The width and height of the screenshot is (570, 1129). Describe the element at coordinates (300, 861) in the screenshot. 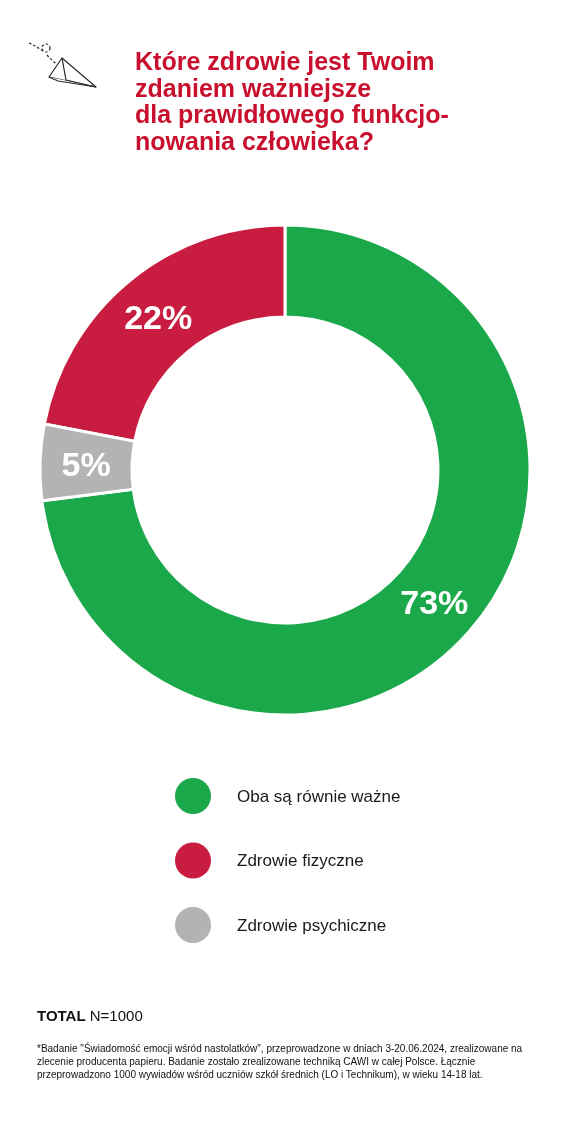

I see `legend-label: Zdrowie fizyczne` at that location.